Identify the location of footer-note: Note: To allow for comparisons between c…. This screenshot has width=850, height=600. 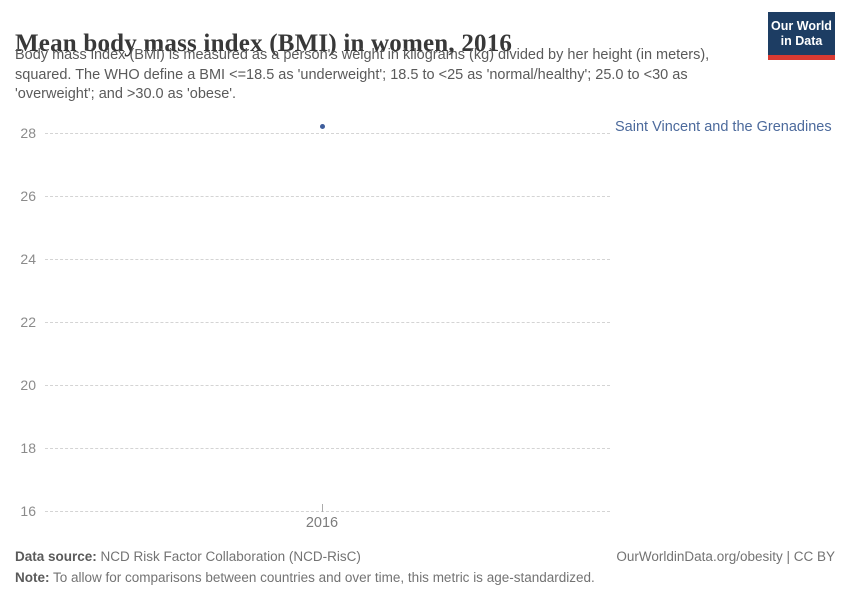
(425, 577).